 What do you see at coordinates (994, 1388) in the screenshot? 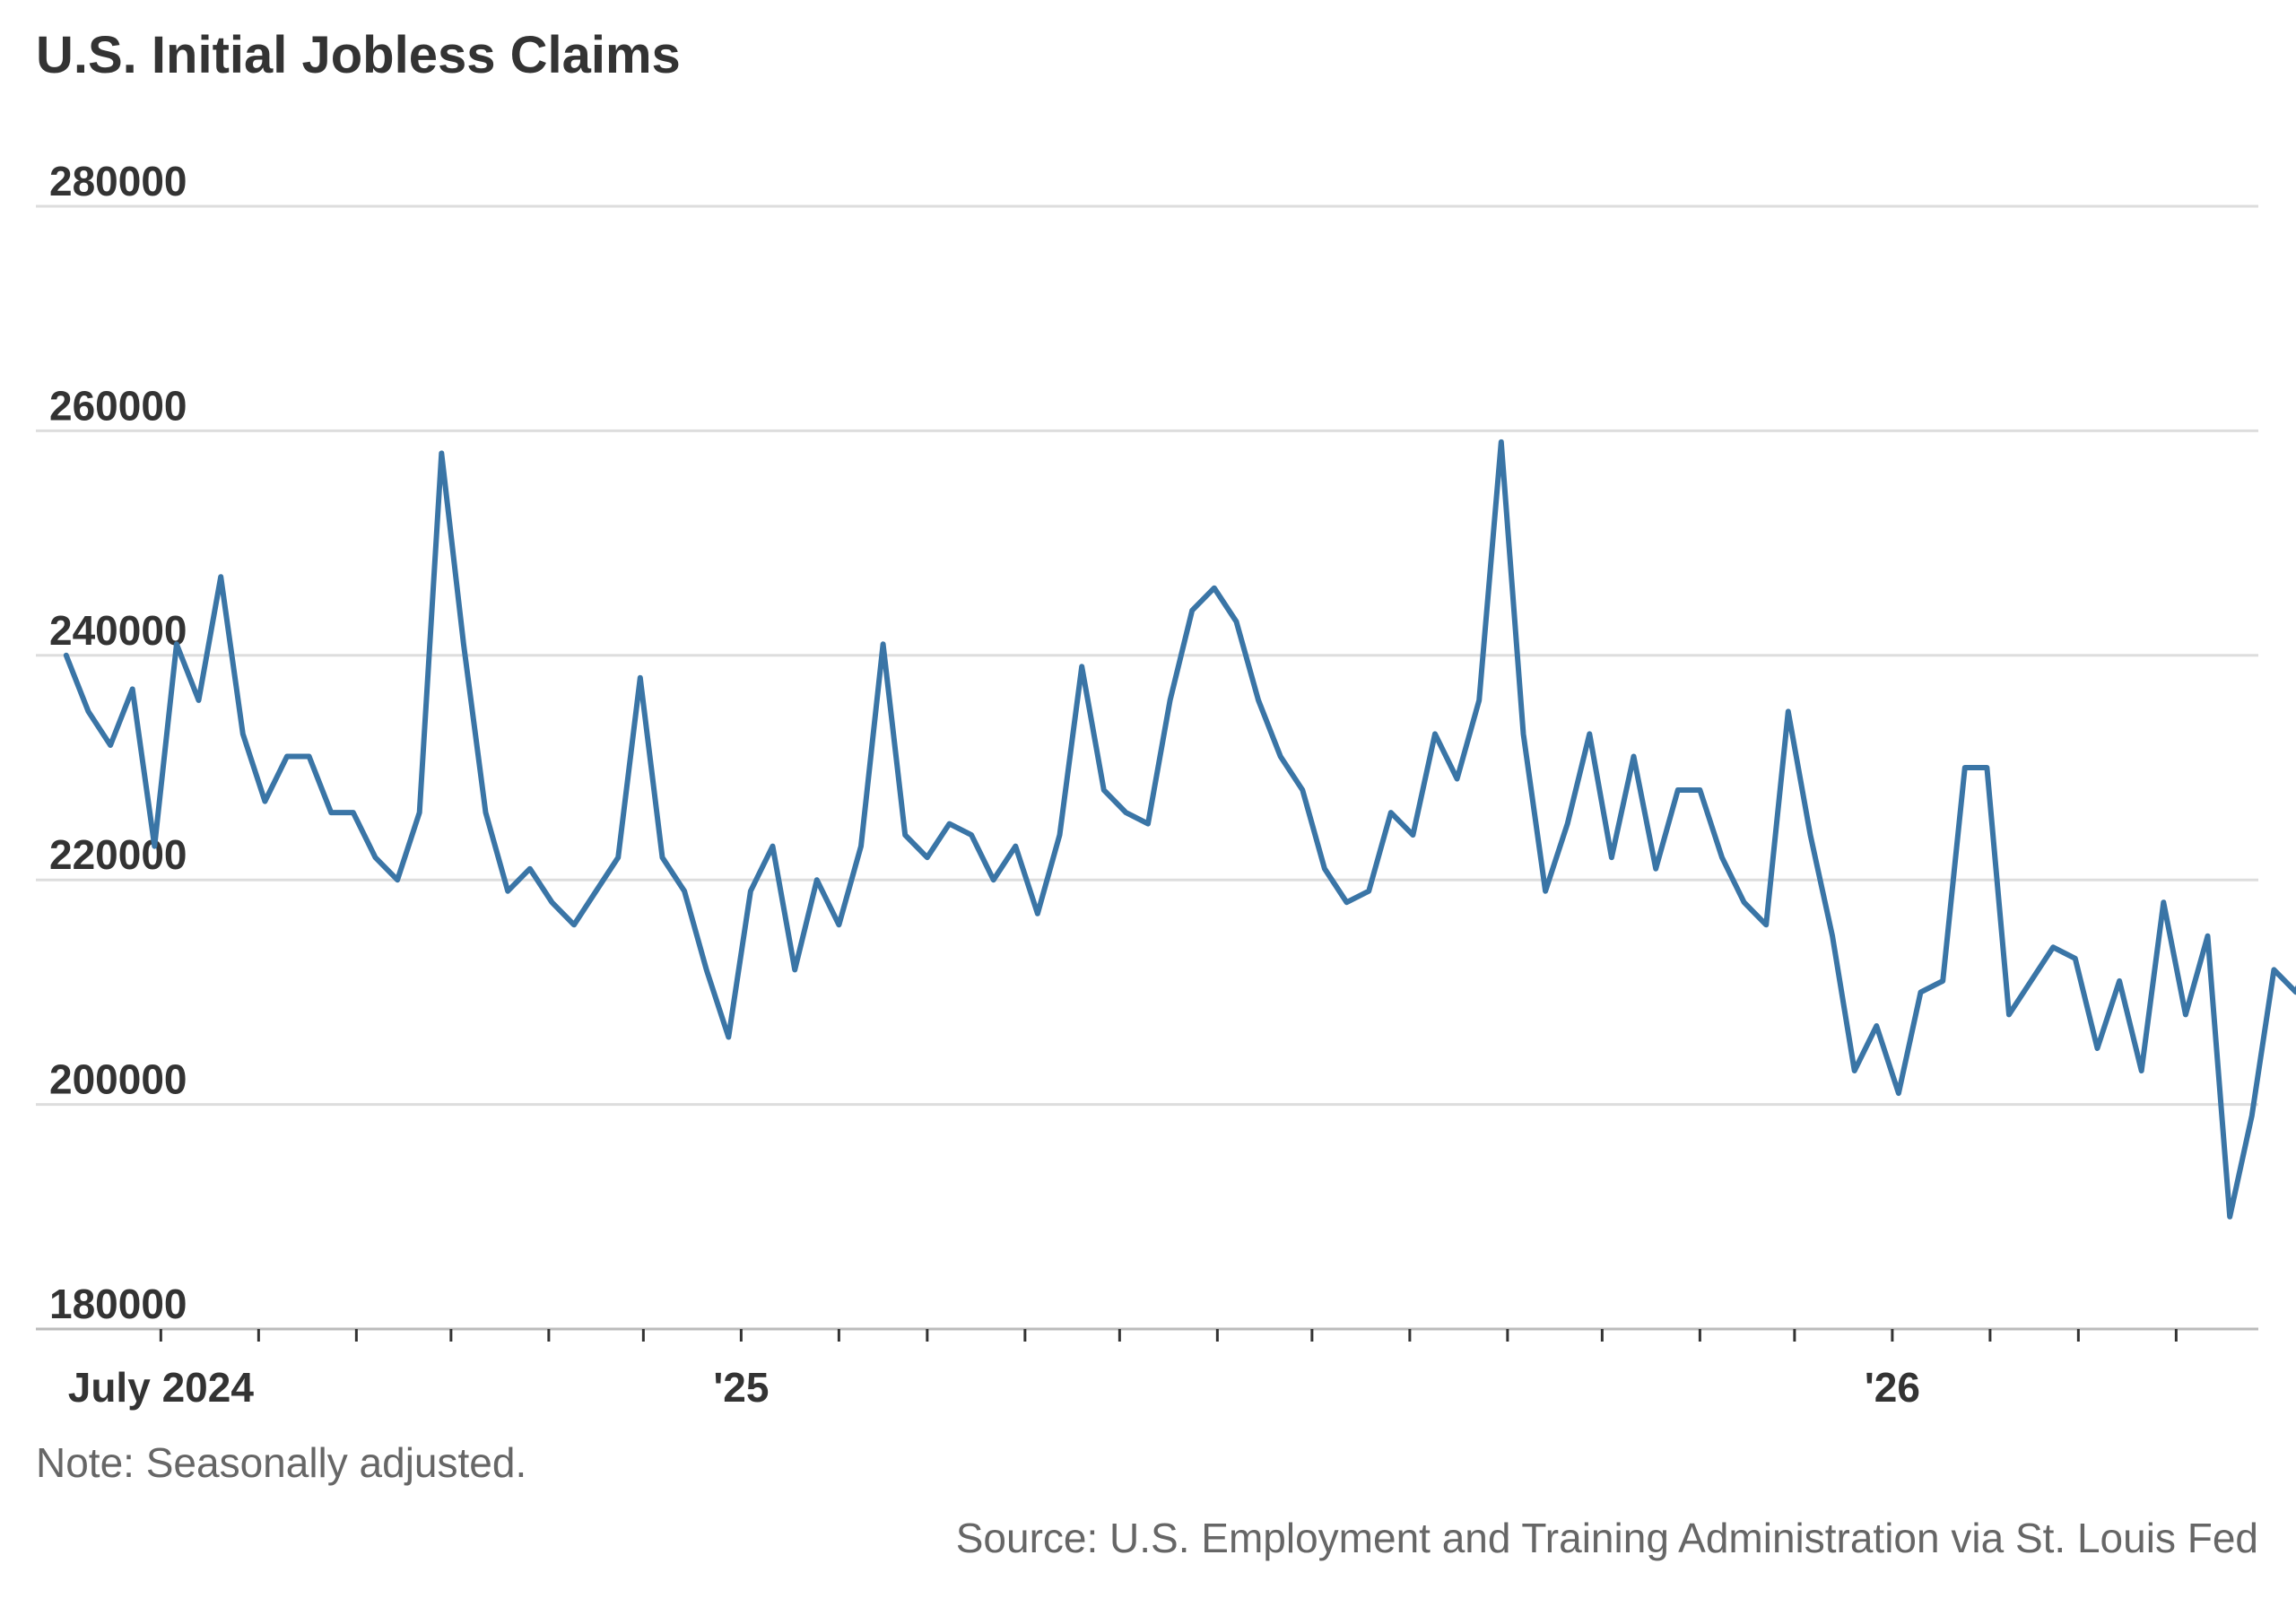
I see `x-axis-labels: July 2024 '25 '26` at bounding box center [994, 1388].